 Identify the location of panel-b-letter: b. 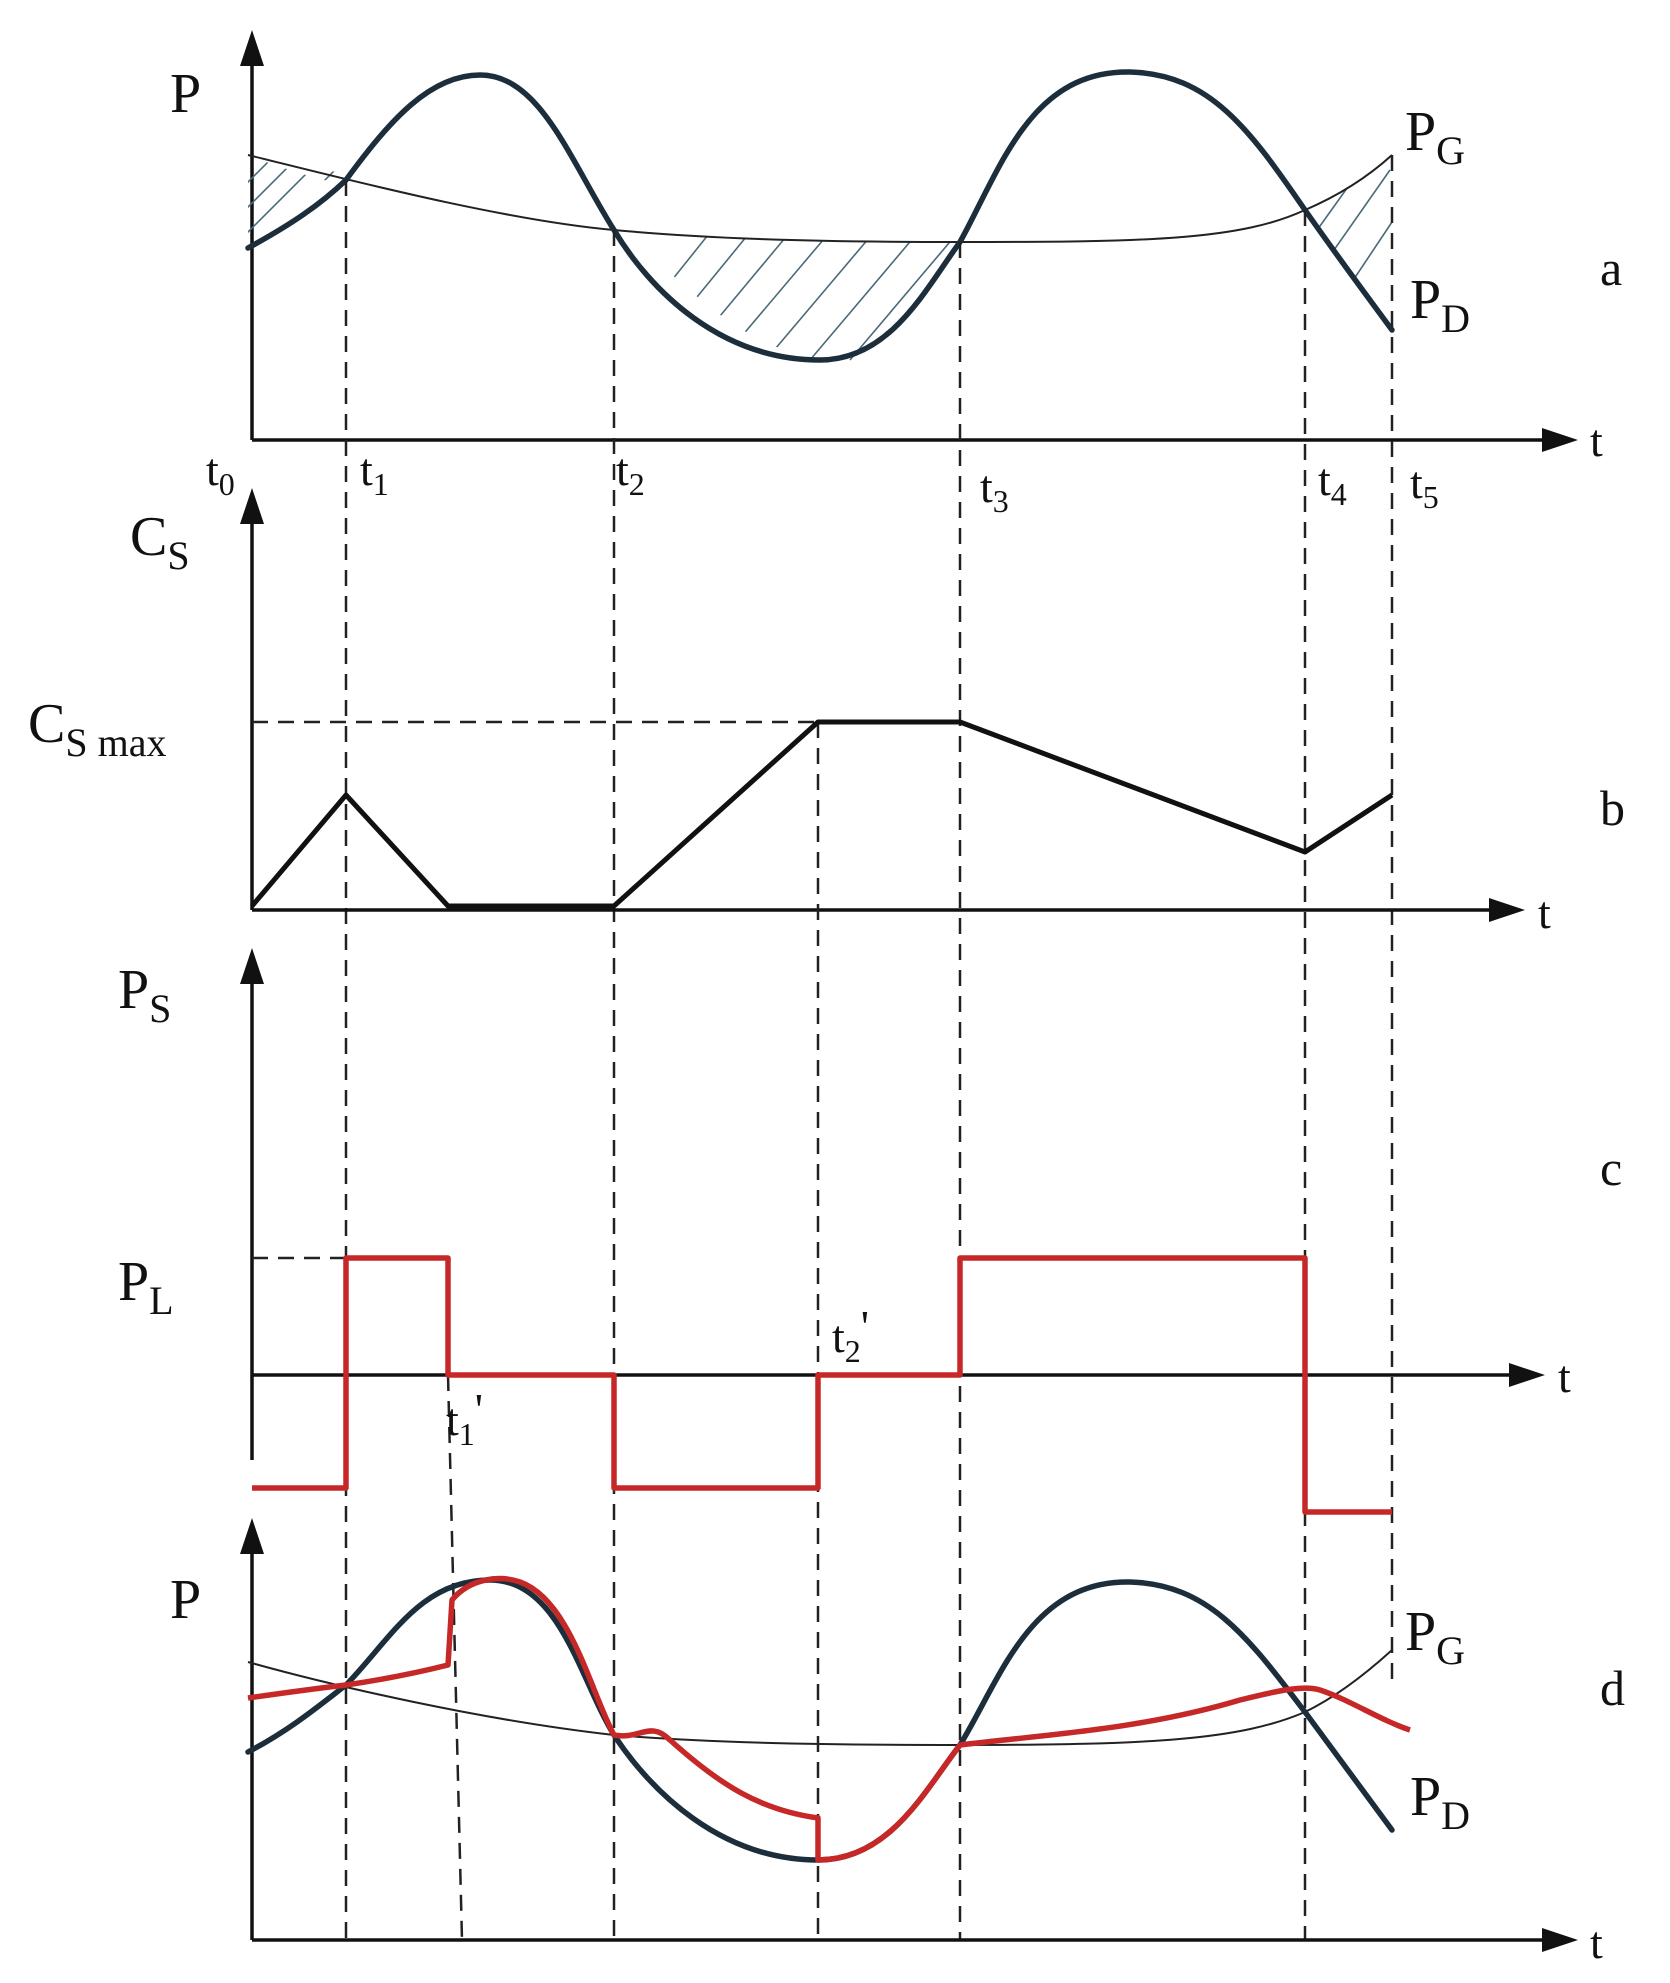
(1612, 808).